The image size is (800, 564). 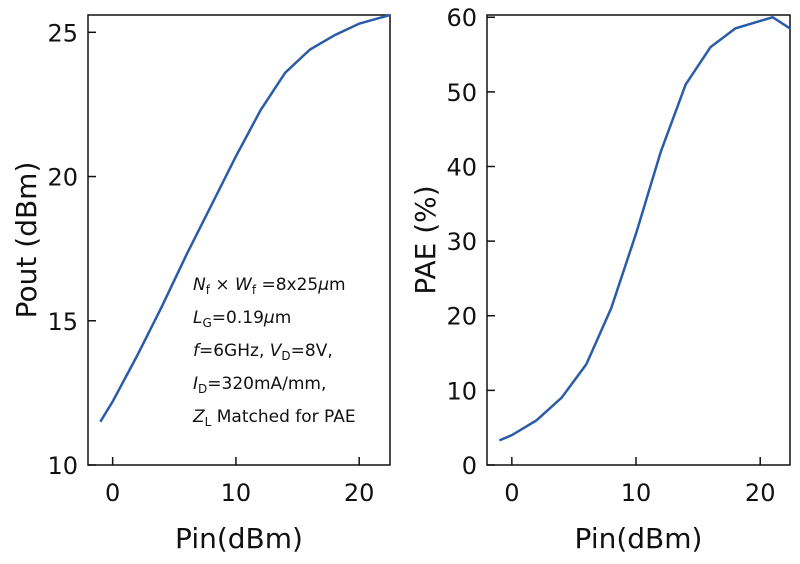 I want to click on annotation-part: I, so click(x=195, y=384).